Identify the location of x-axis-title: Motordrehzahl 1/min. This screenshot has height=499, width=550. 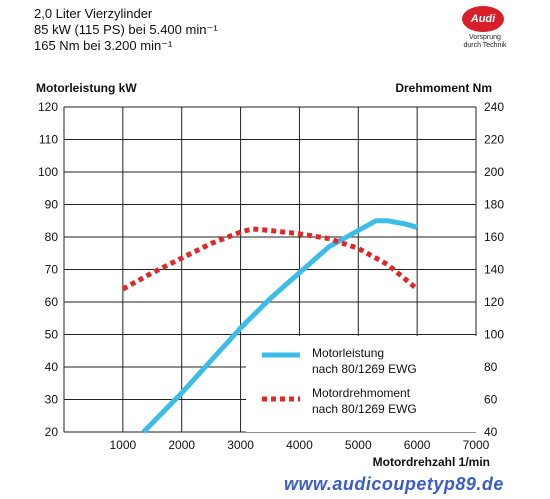
(431, 462).